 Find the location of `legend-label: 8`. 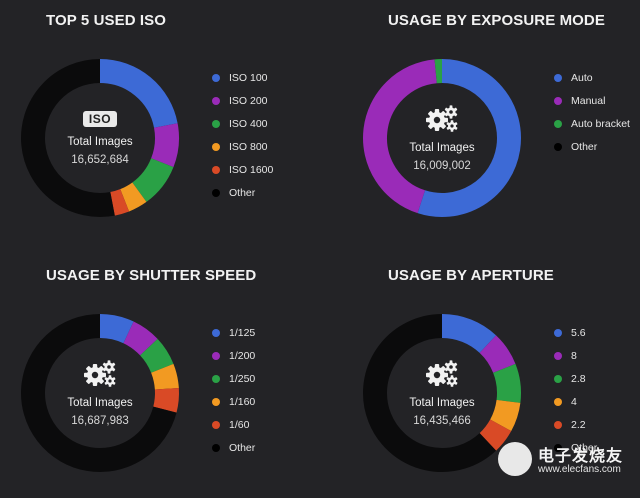

legend-label: 8 is located at coordinates (574, 356).